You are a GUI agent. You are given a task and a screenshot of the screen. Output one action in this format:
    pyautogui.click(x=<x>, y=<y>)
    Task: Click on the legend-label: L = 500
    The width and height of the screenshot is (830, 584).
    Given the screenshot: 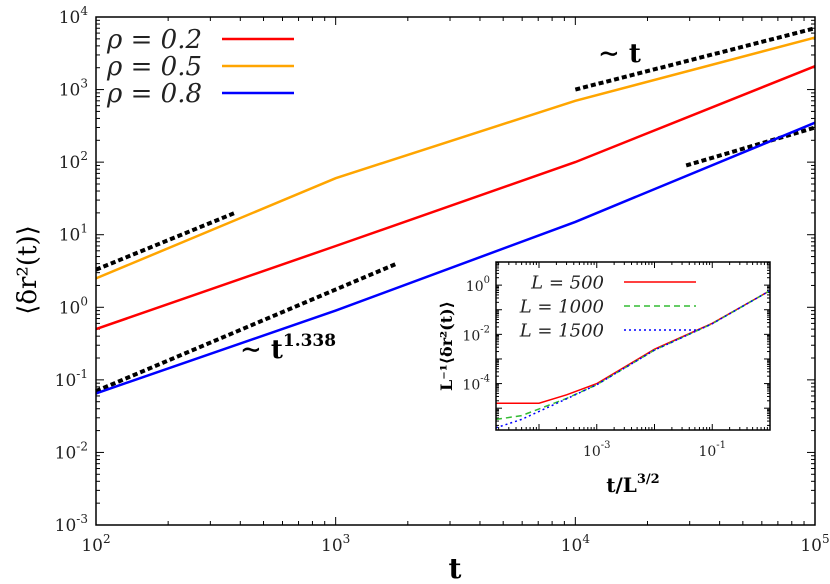 What is the action you would take?
    pyautogui.click(x=567, y=282)
    